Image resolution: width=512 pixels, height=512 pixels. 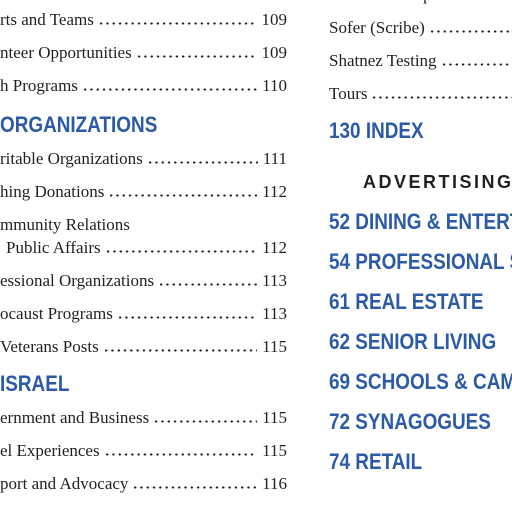 I want to click on entry-title: port and Advocacy, so click(x=64, y=483).